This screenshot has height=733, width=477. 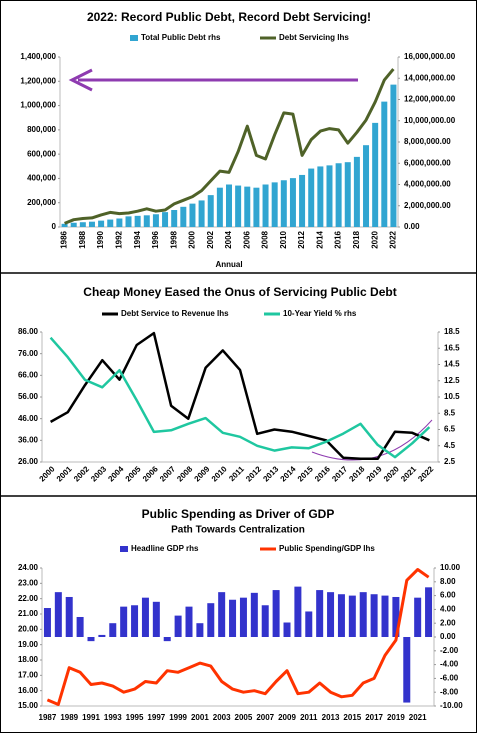 What do you see at coordinates (28, 628) in the screenshot?
I see `y-tick-label: 20.00` at bounding box center [28, 628].